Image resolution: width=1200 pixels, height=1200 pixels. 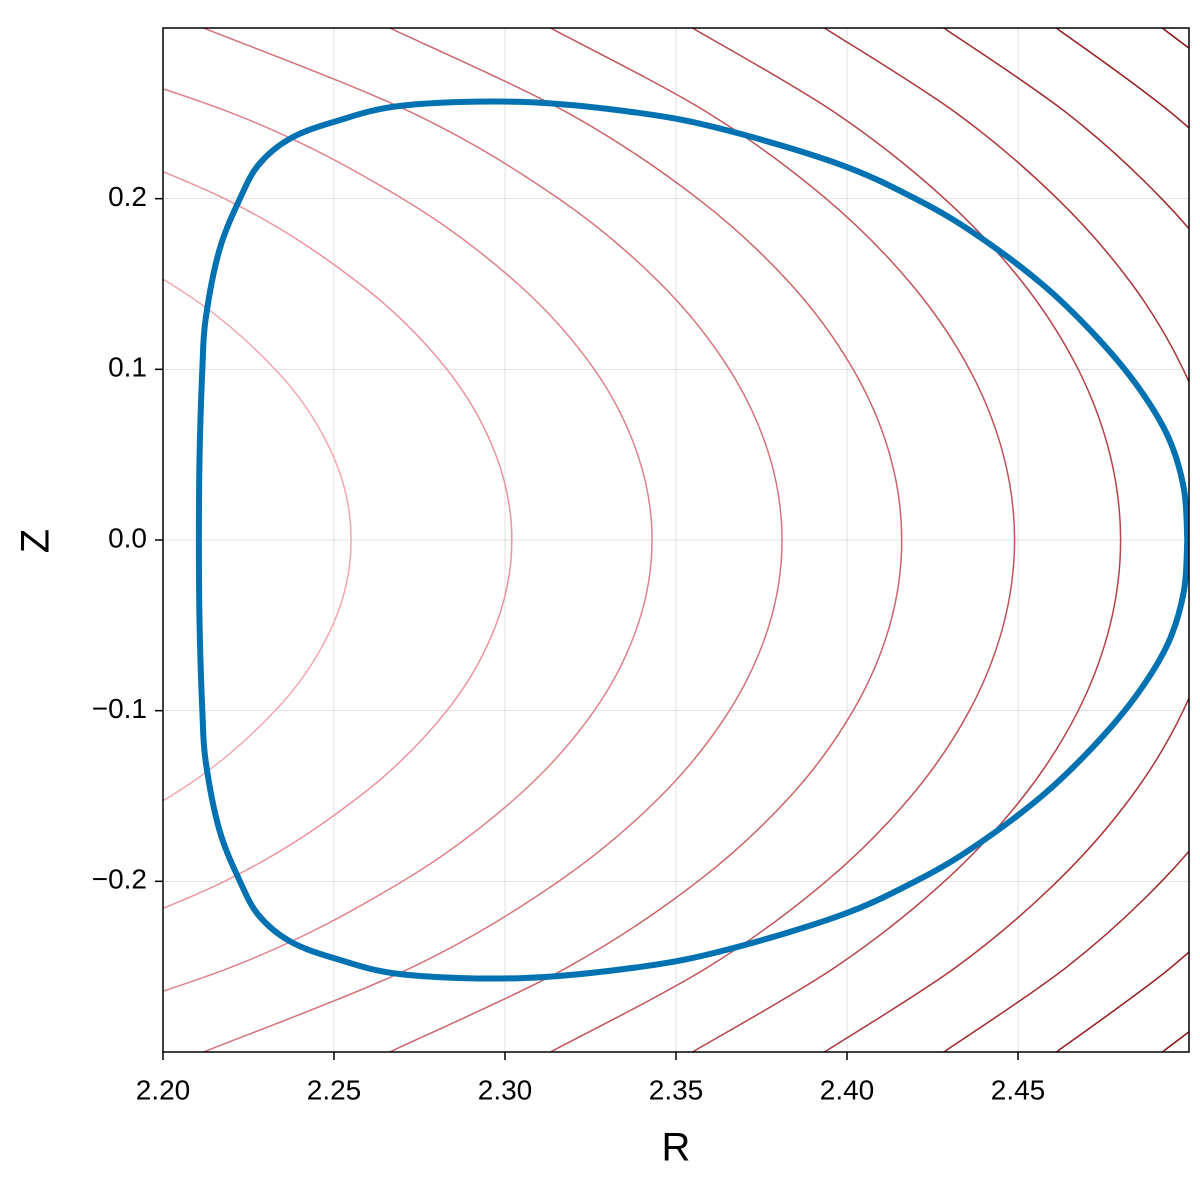 I want to click on x-tick-label: 2.25, so click(x=334, y=1089).